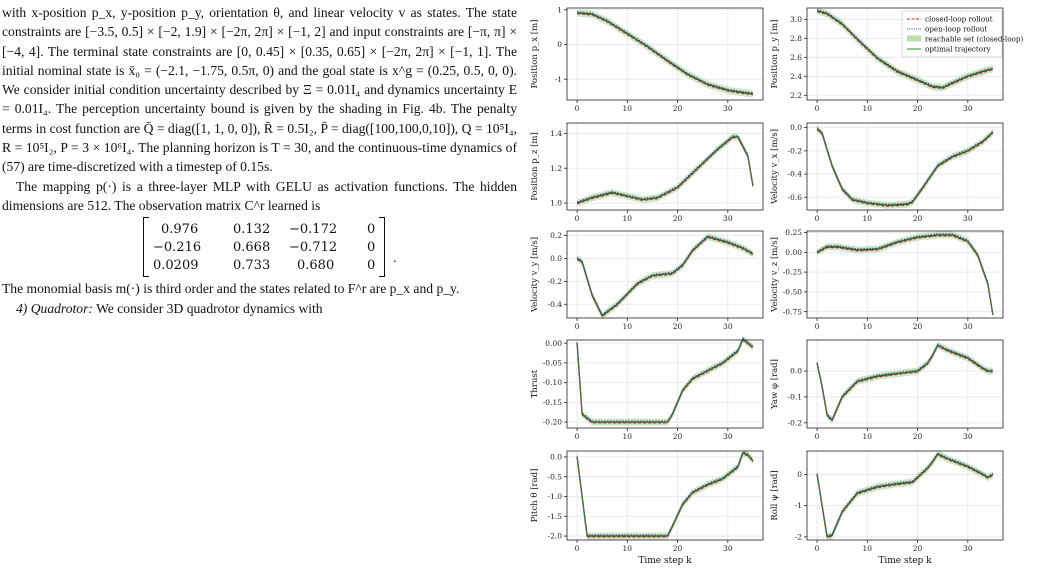 This screenshot has width=1037, height=582. I want to click on legend-label: open-loop rollout, so click(956, 29).